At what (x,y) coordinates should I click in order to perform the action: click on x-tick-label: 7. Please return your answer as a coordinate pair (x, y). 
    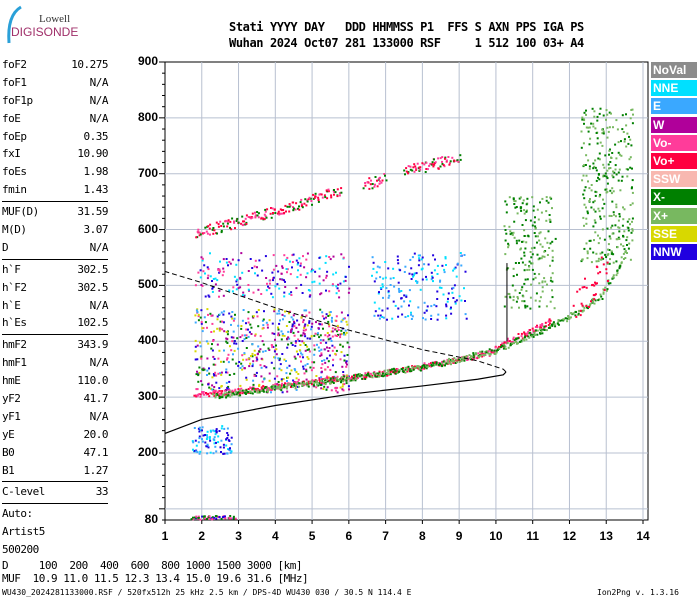
    Looking at the image, I should click on (385, 536).